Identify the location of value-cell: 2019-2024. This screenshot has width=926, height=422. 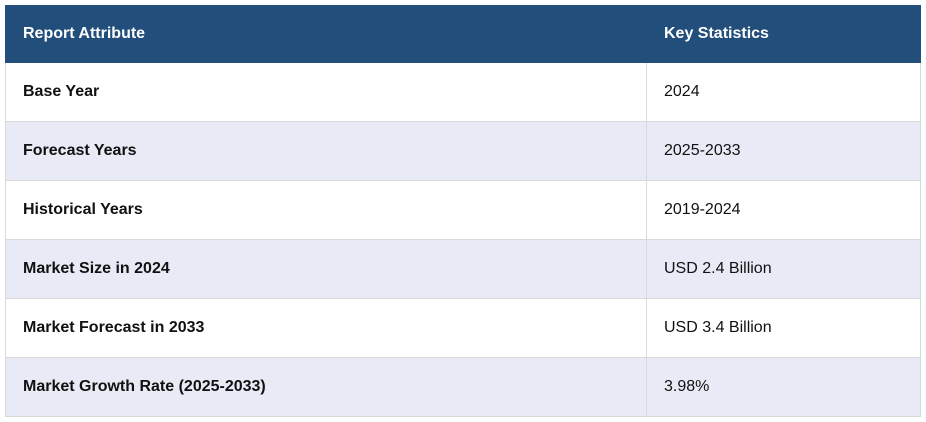
(783, 210).